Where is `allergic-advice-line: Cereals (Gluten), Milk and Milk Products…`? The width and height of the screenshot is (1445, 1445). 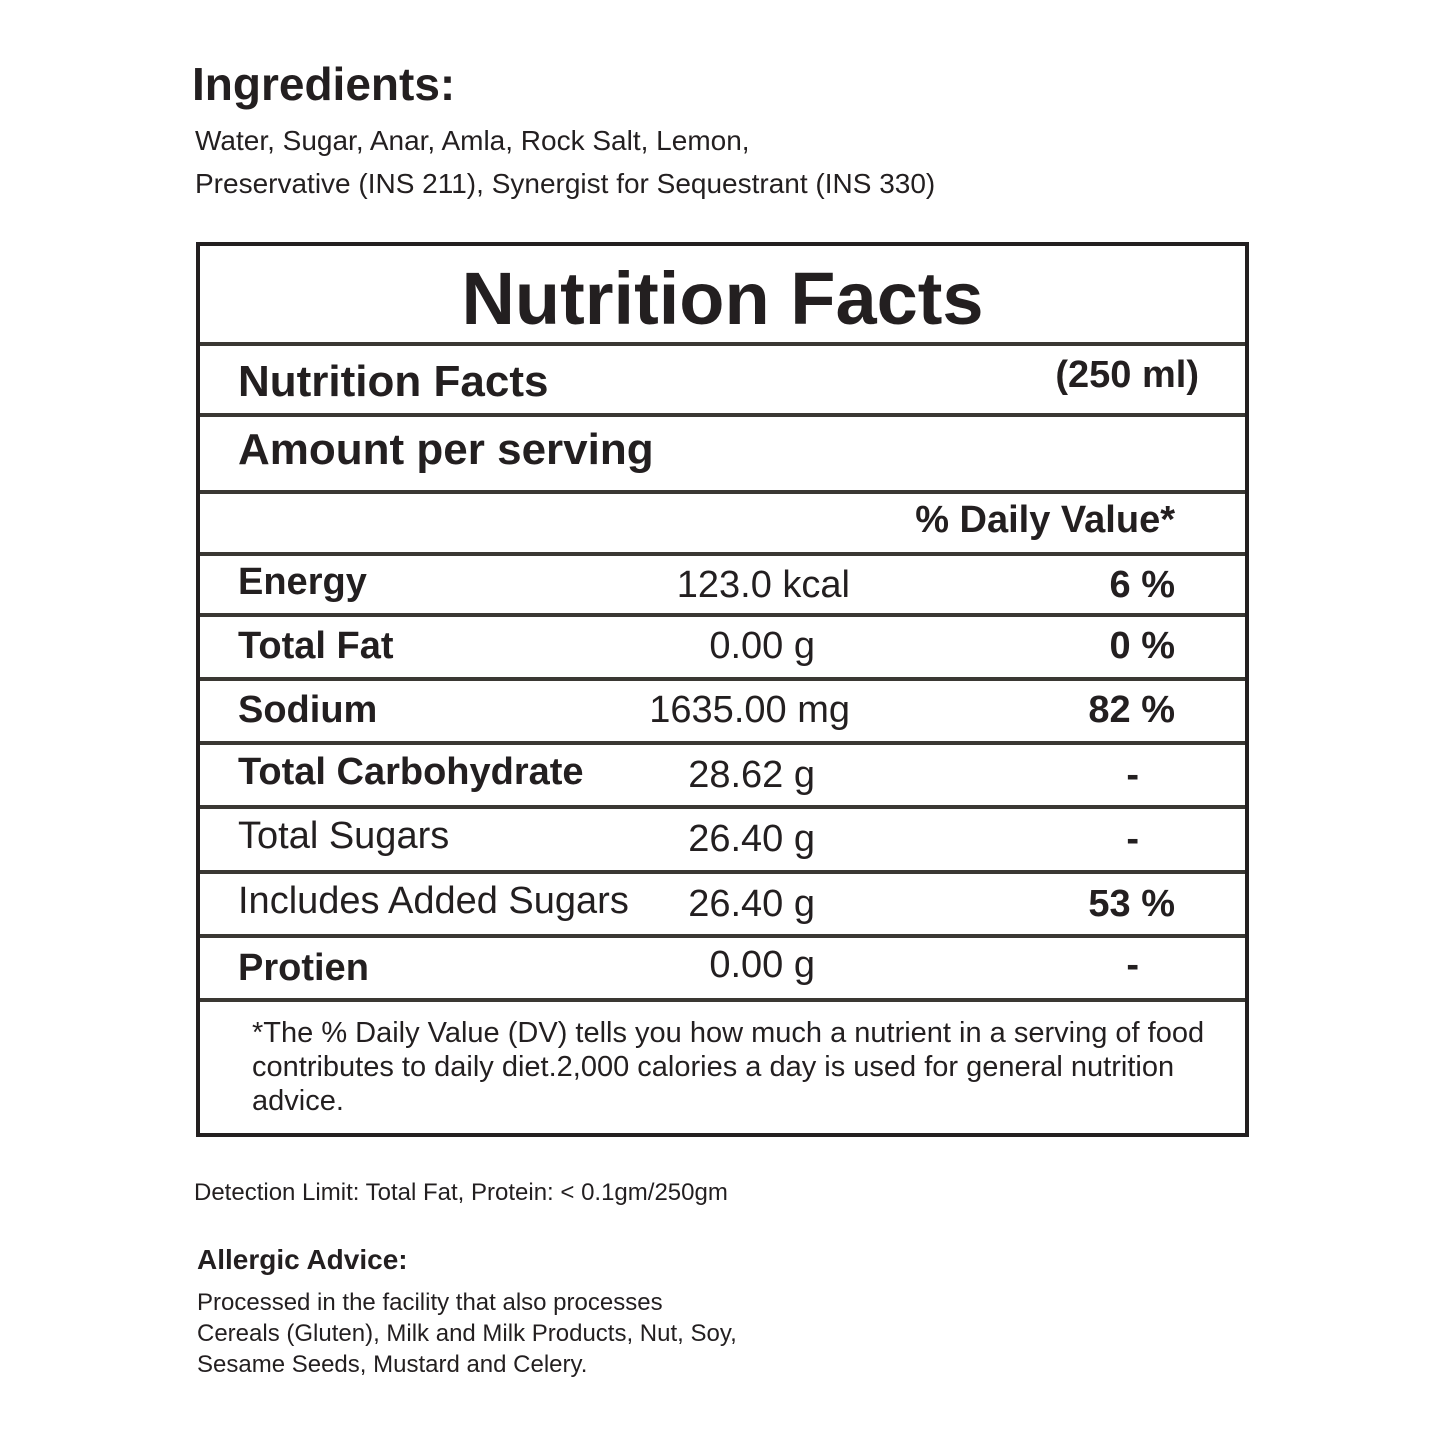 allergic-advice-line: Cereals (Gluten), Milk and Milk Products… is located at coordinates (467, 1333).